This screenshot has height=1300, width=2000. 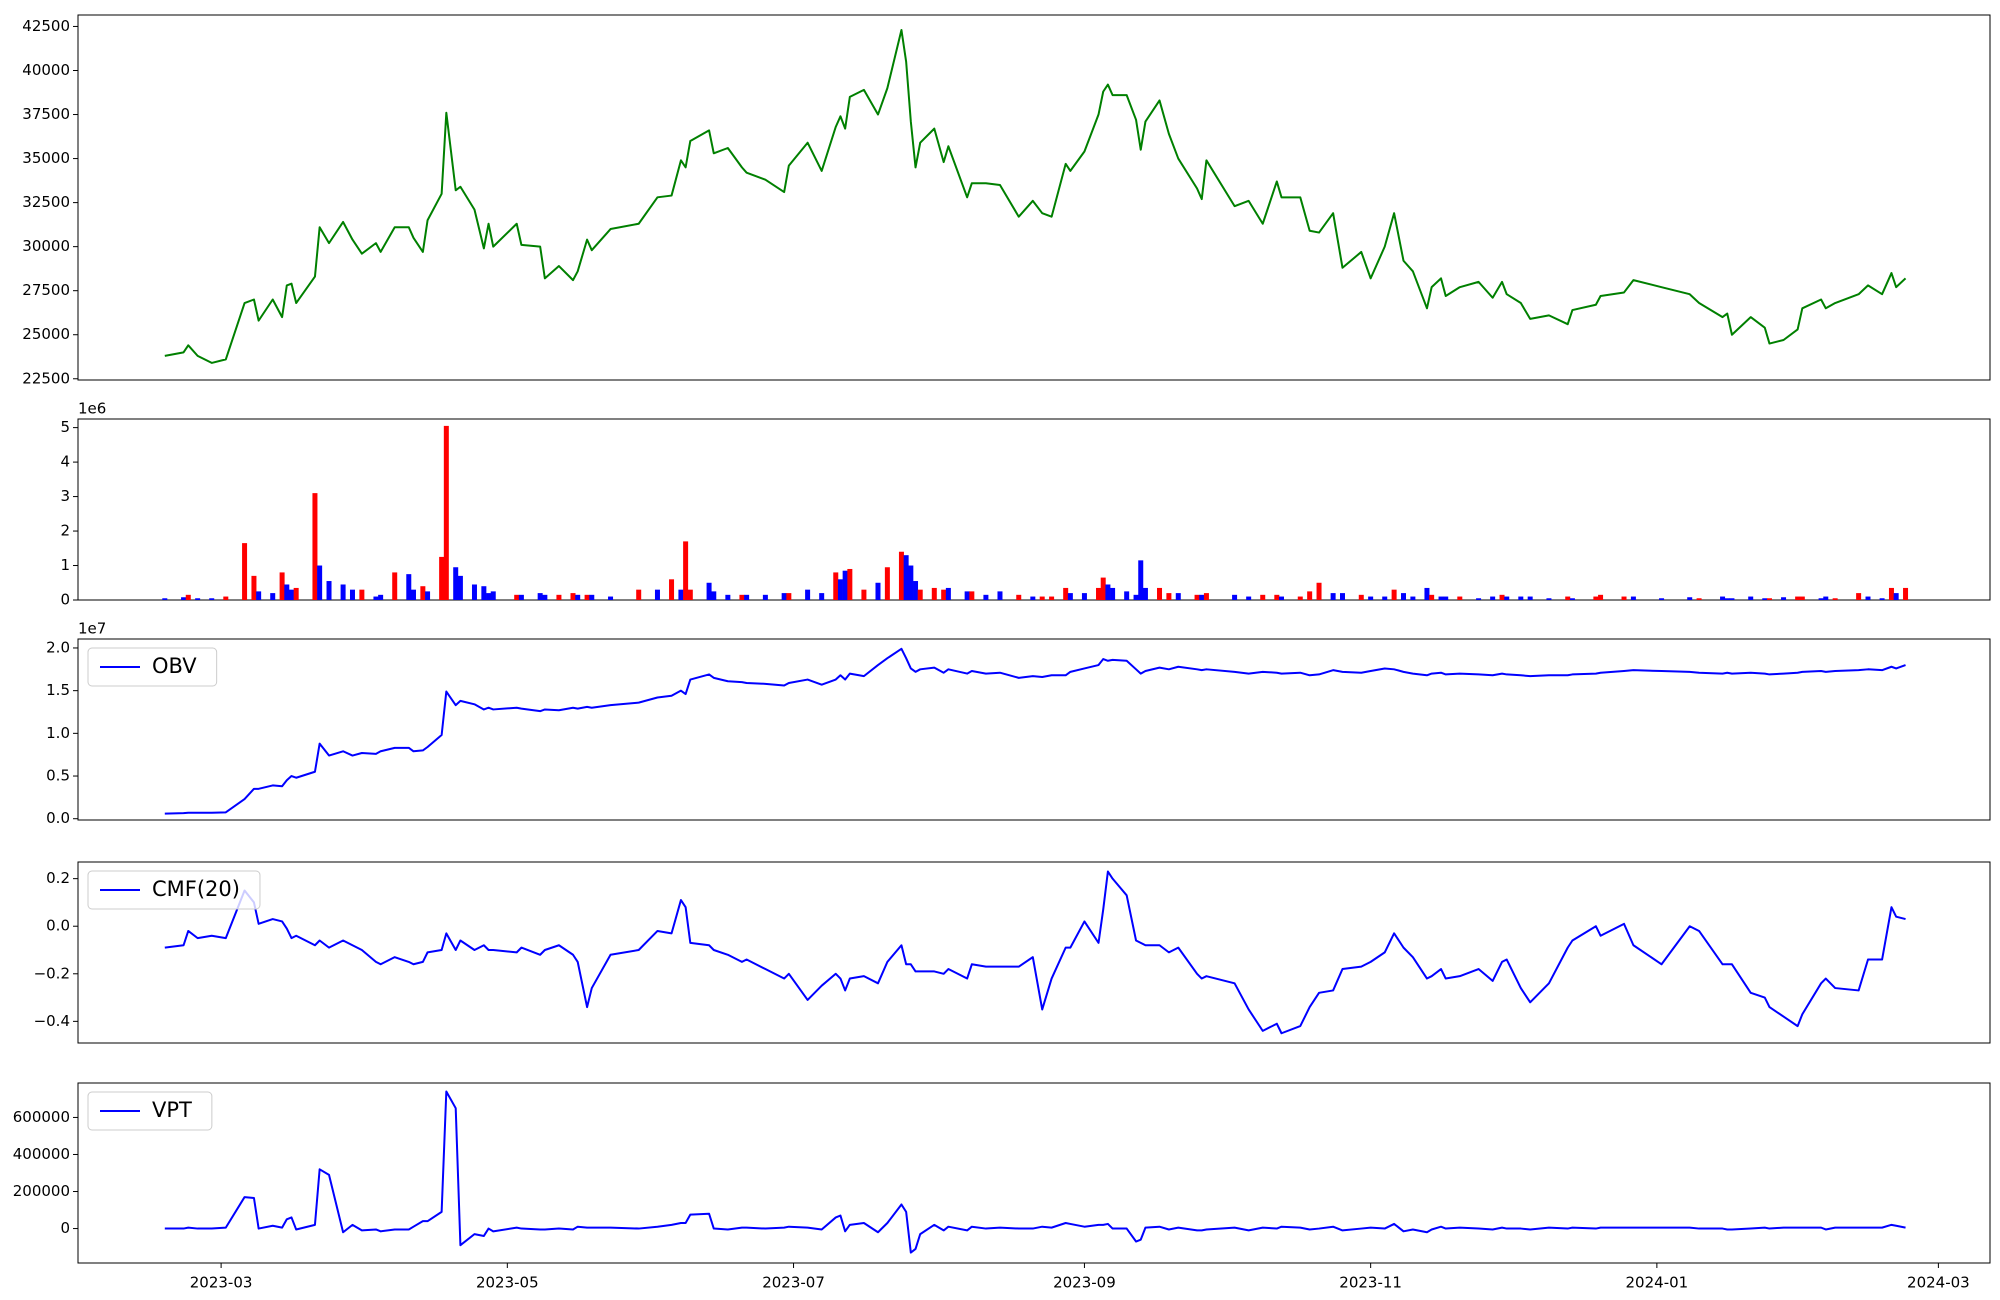 I want to click on x-tick-label: 2023-05, so click(x=507, y=1283).